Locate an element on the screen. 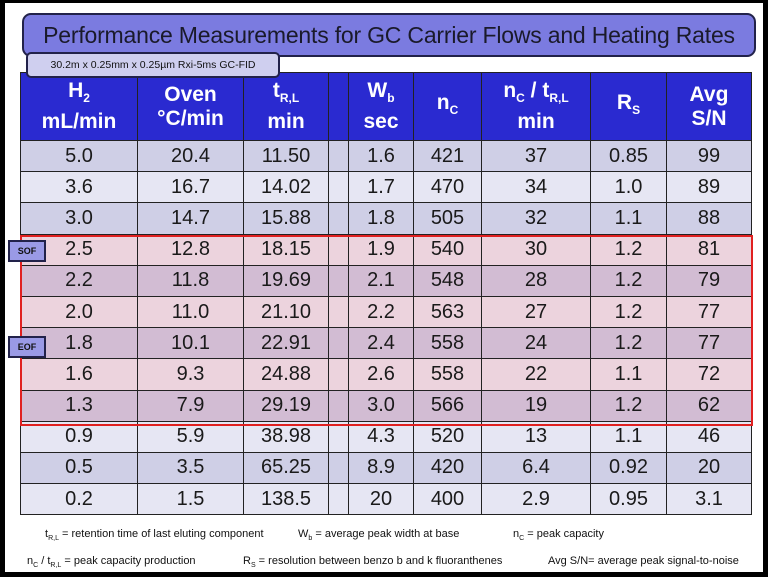 The height and width of the screenshot is (577, 768). table-cell: 1.0 is located at coordinates (628, 187).